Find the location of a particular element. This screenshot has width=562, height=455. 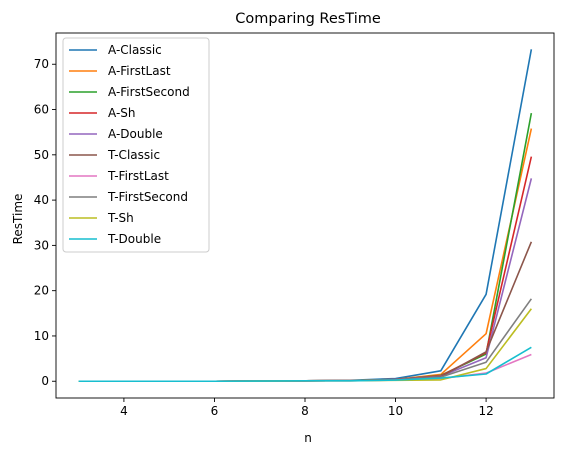

legend-label-a-firstlast: A-FirstLast is located at coordinates (139, 71).